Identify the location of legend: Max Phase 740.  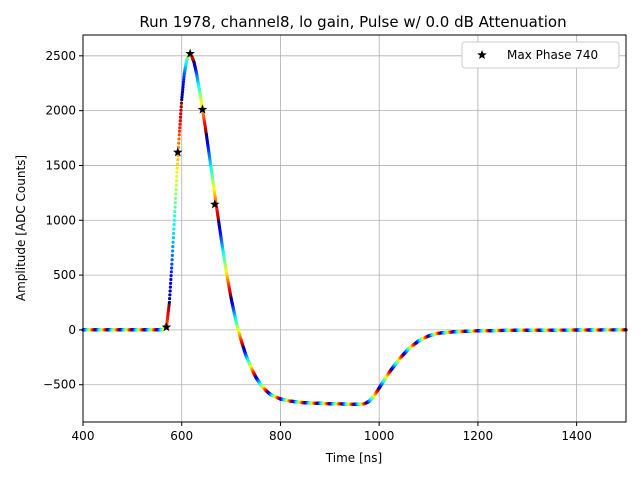
(540, 55).